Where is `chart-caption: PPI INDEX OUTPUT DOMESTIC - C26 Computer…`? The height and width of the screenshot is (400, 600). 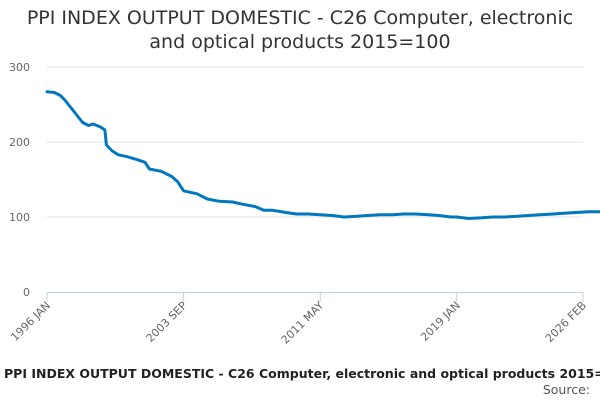
chart-caption: PPI INDEX OUTPUT DOMESTIC - C26 Computer… is located at coordinates (302, 373).